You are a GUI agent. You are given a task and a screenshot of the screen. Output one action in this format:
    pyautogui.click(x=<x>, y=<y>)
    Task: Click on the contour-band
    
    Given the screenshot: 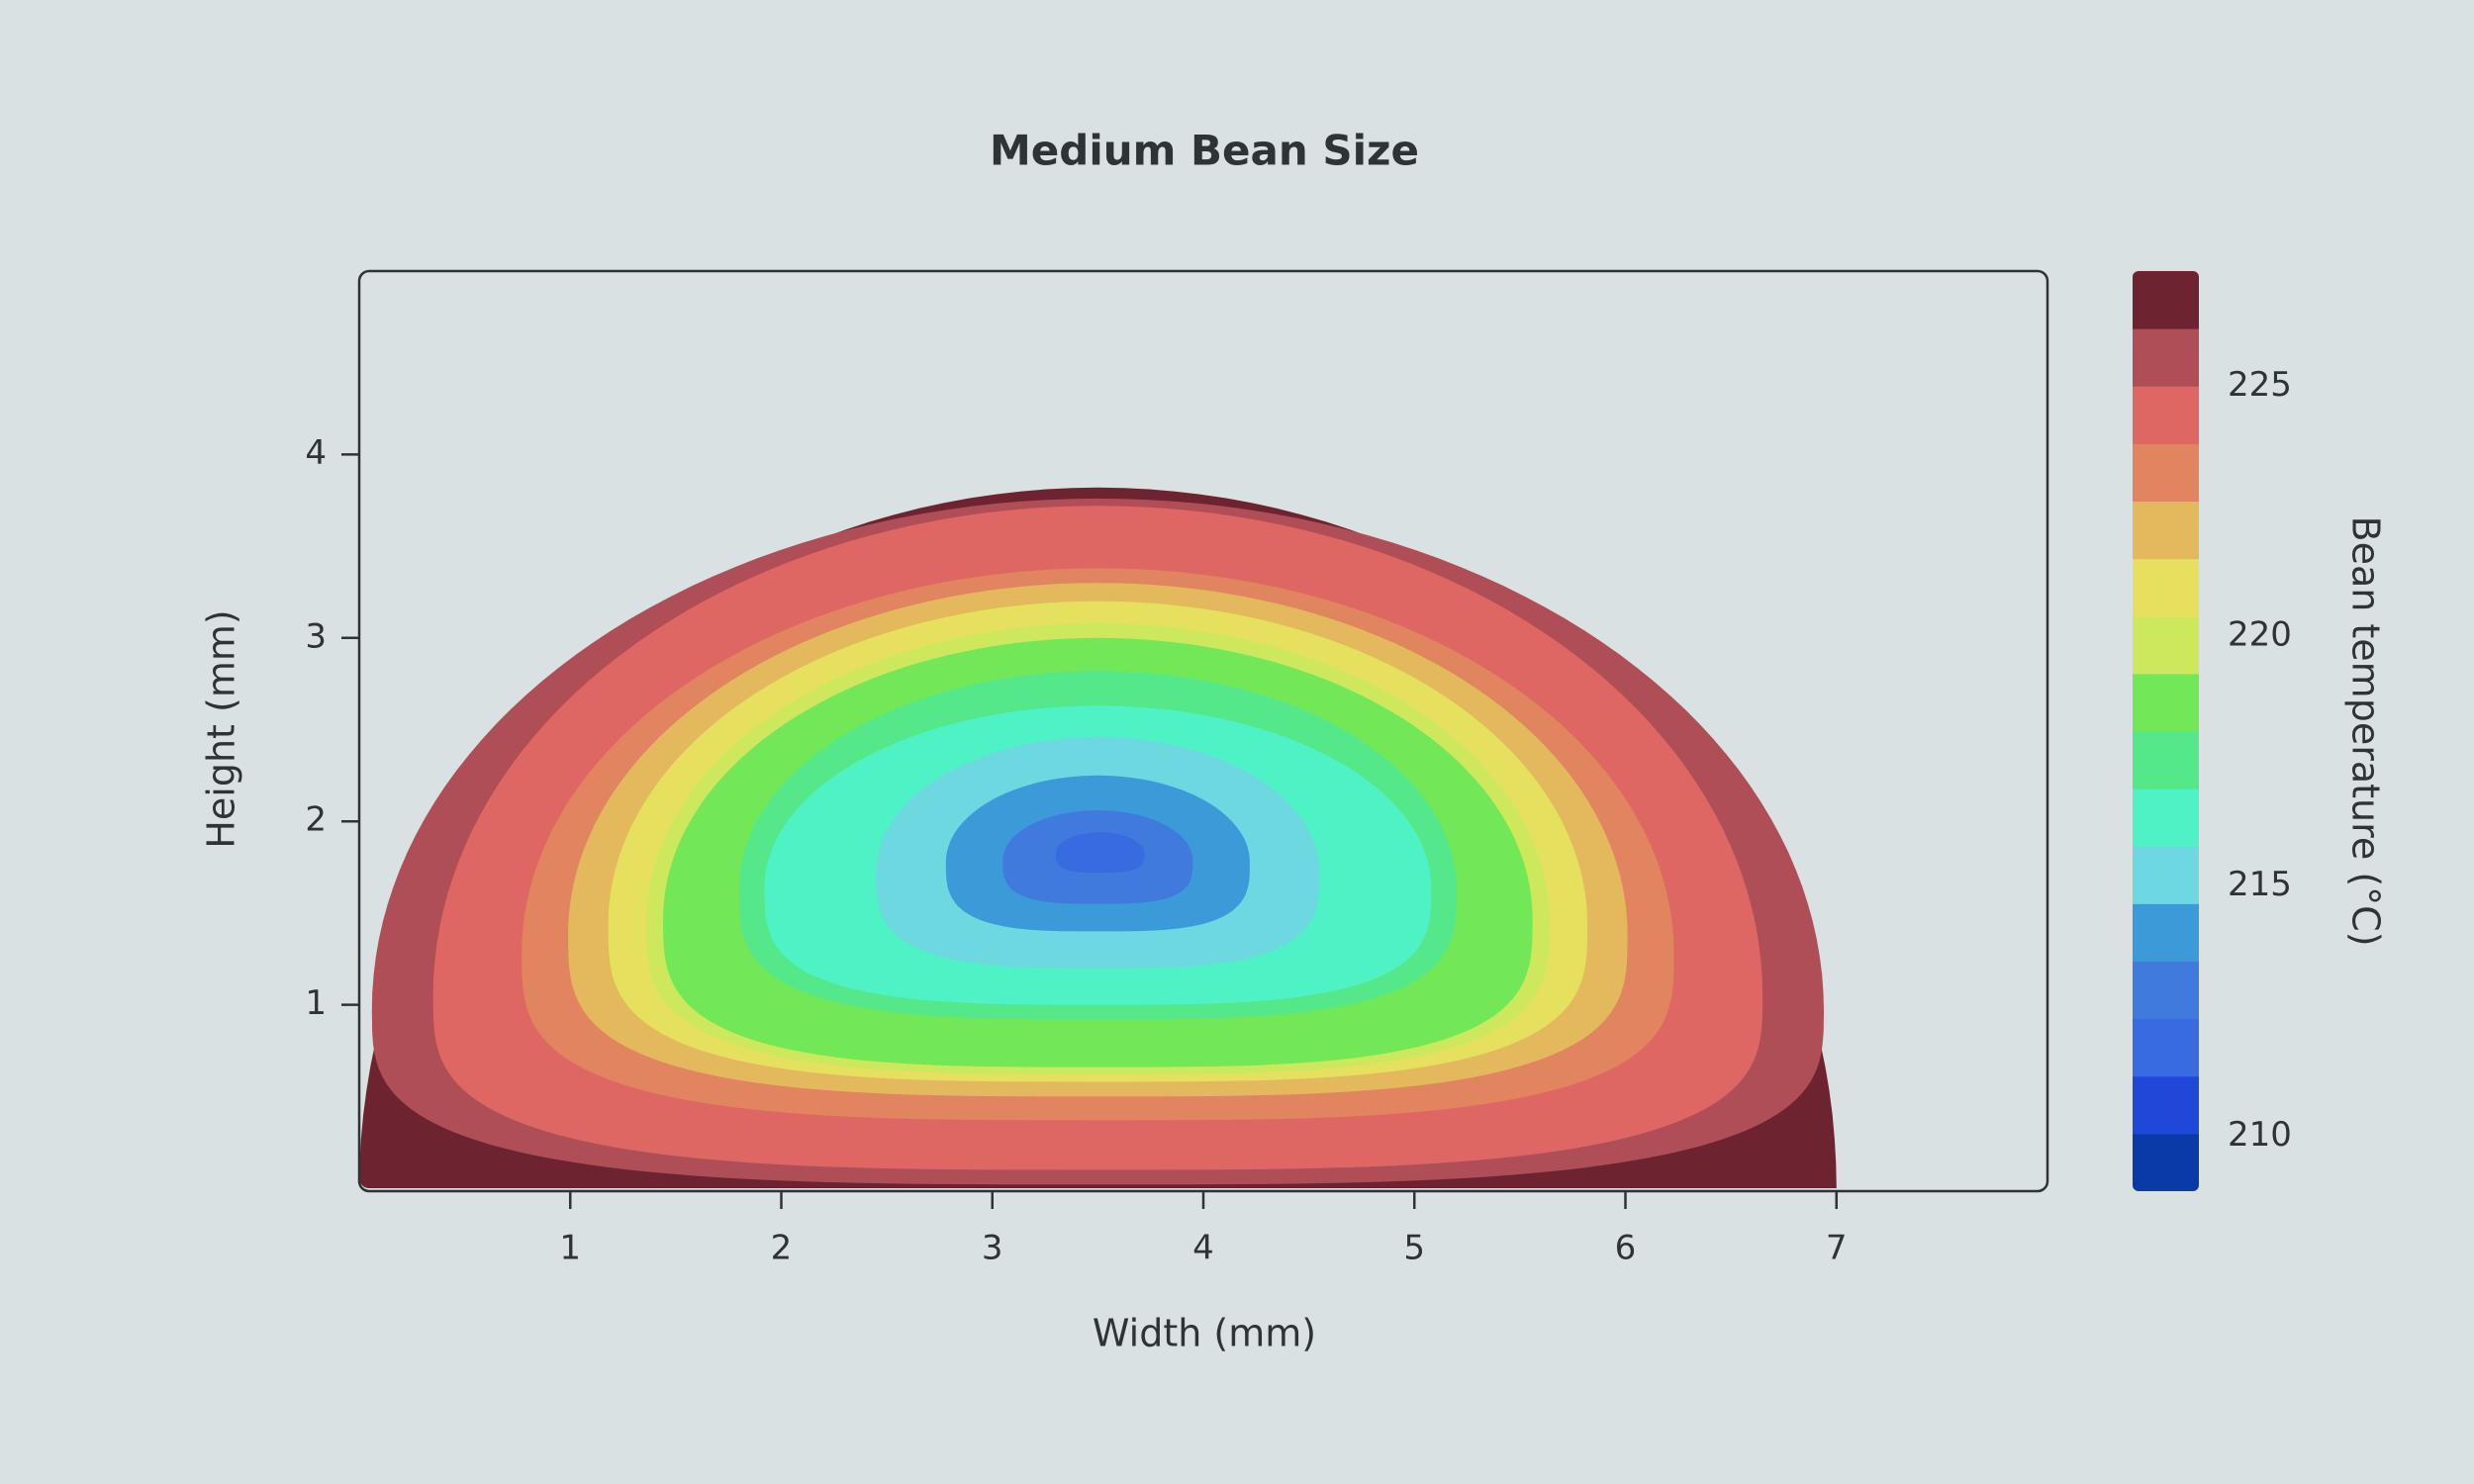 What is the action you would take?
    pyautogui.click(x=1100, y=853)
    